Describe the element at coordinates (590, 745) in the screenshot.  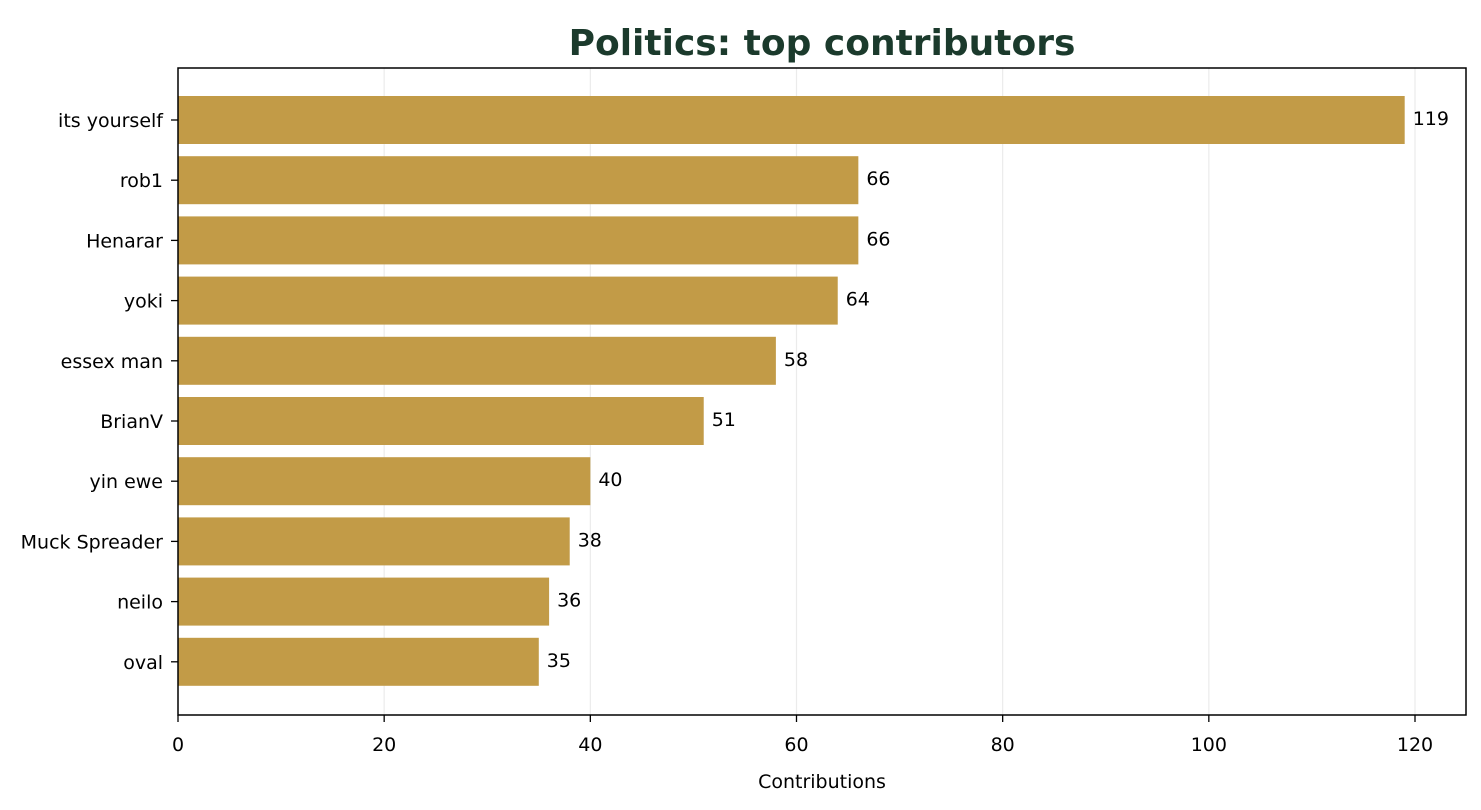
I see `x-tick-label-40: 40` at that location.